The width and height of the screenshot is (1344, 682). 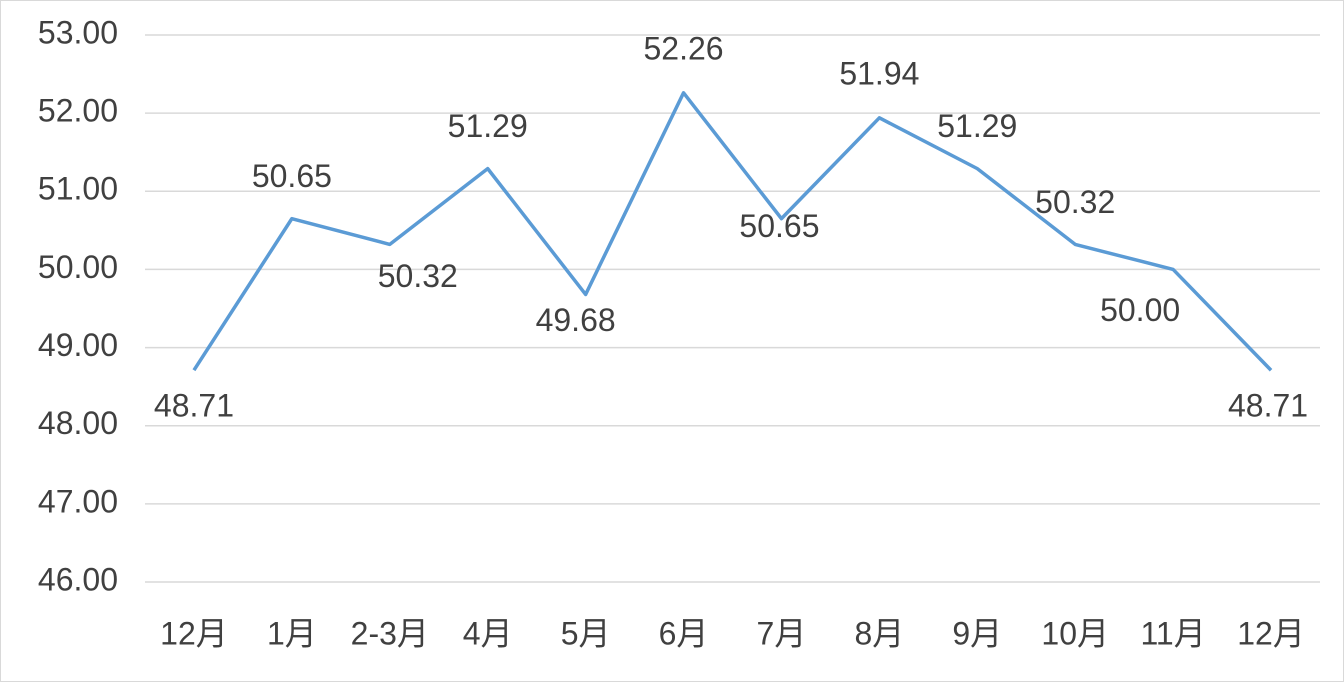 I want to click on y-tick-label: 50.00, so click(x=78, y=267).